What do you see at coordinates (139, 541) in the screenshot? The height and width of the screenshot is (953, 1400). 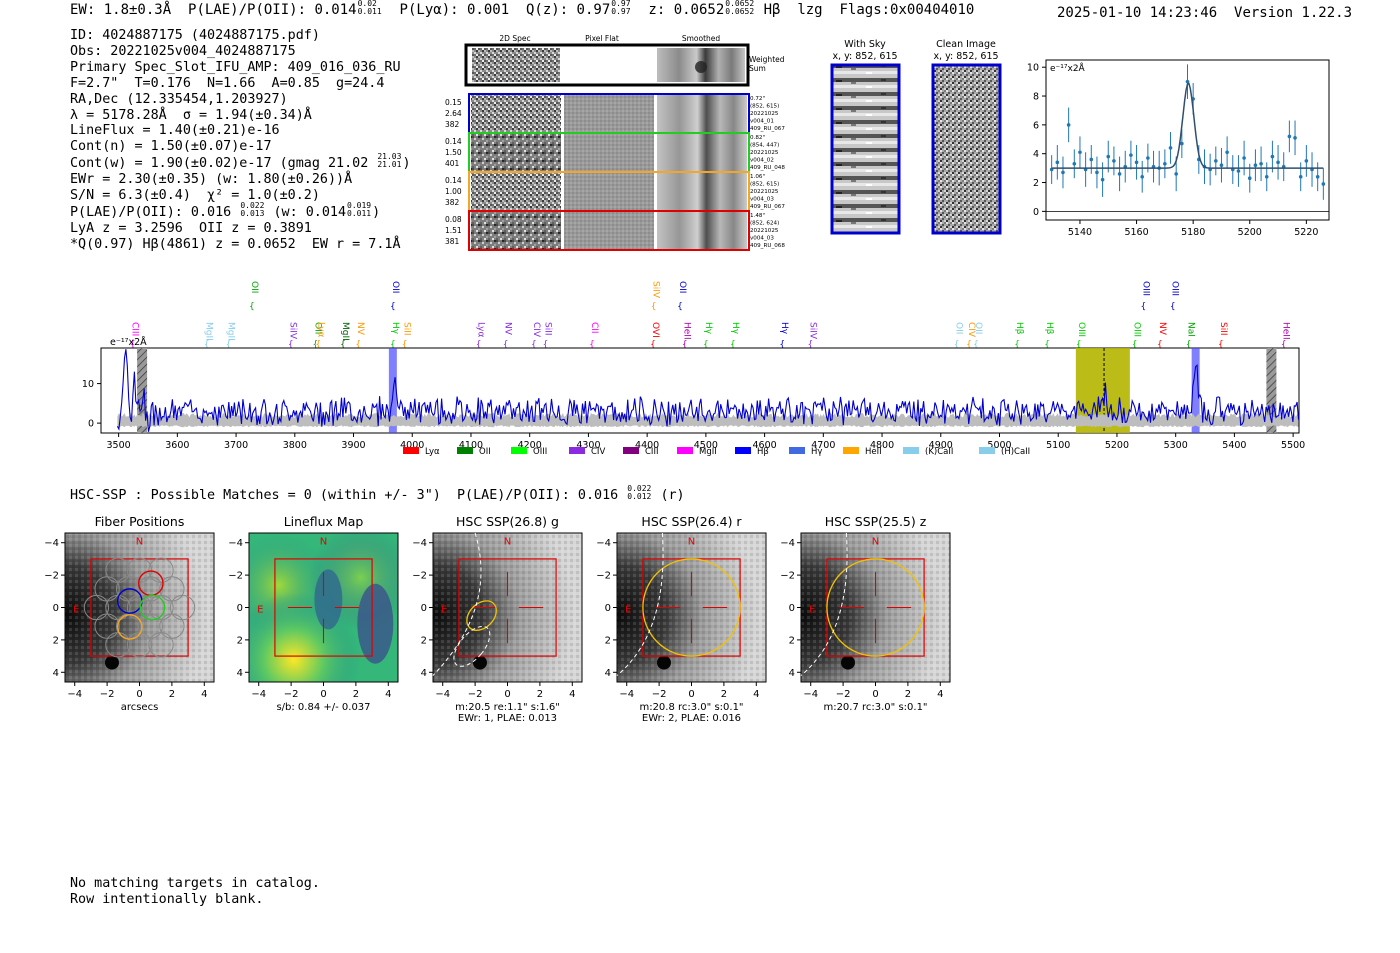 I see `north-label: N` at bounding box center [139, 541].